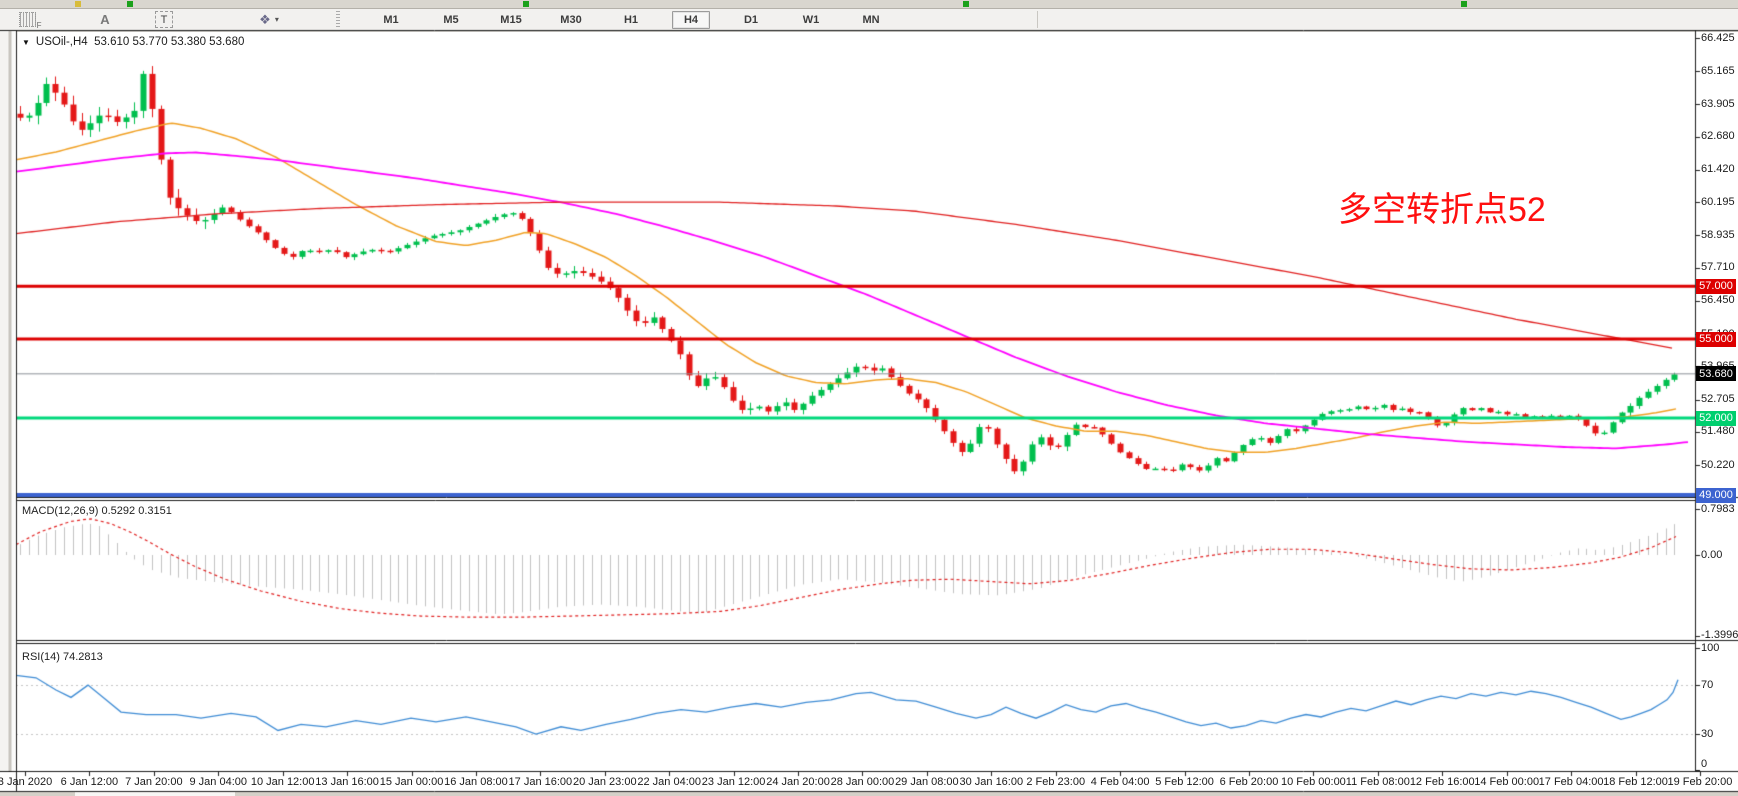 The image size is (1738, 796). I want to click on price-tick-label: 65.165, so click(1718, 70).